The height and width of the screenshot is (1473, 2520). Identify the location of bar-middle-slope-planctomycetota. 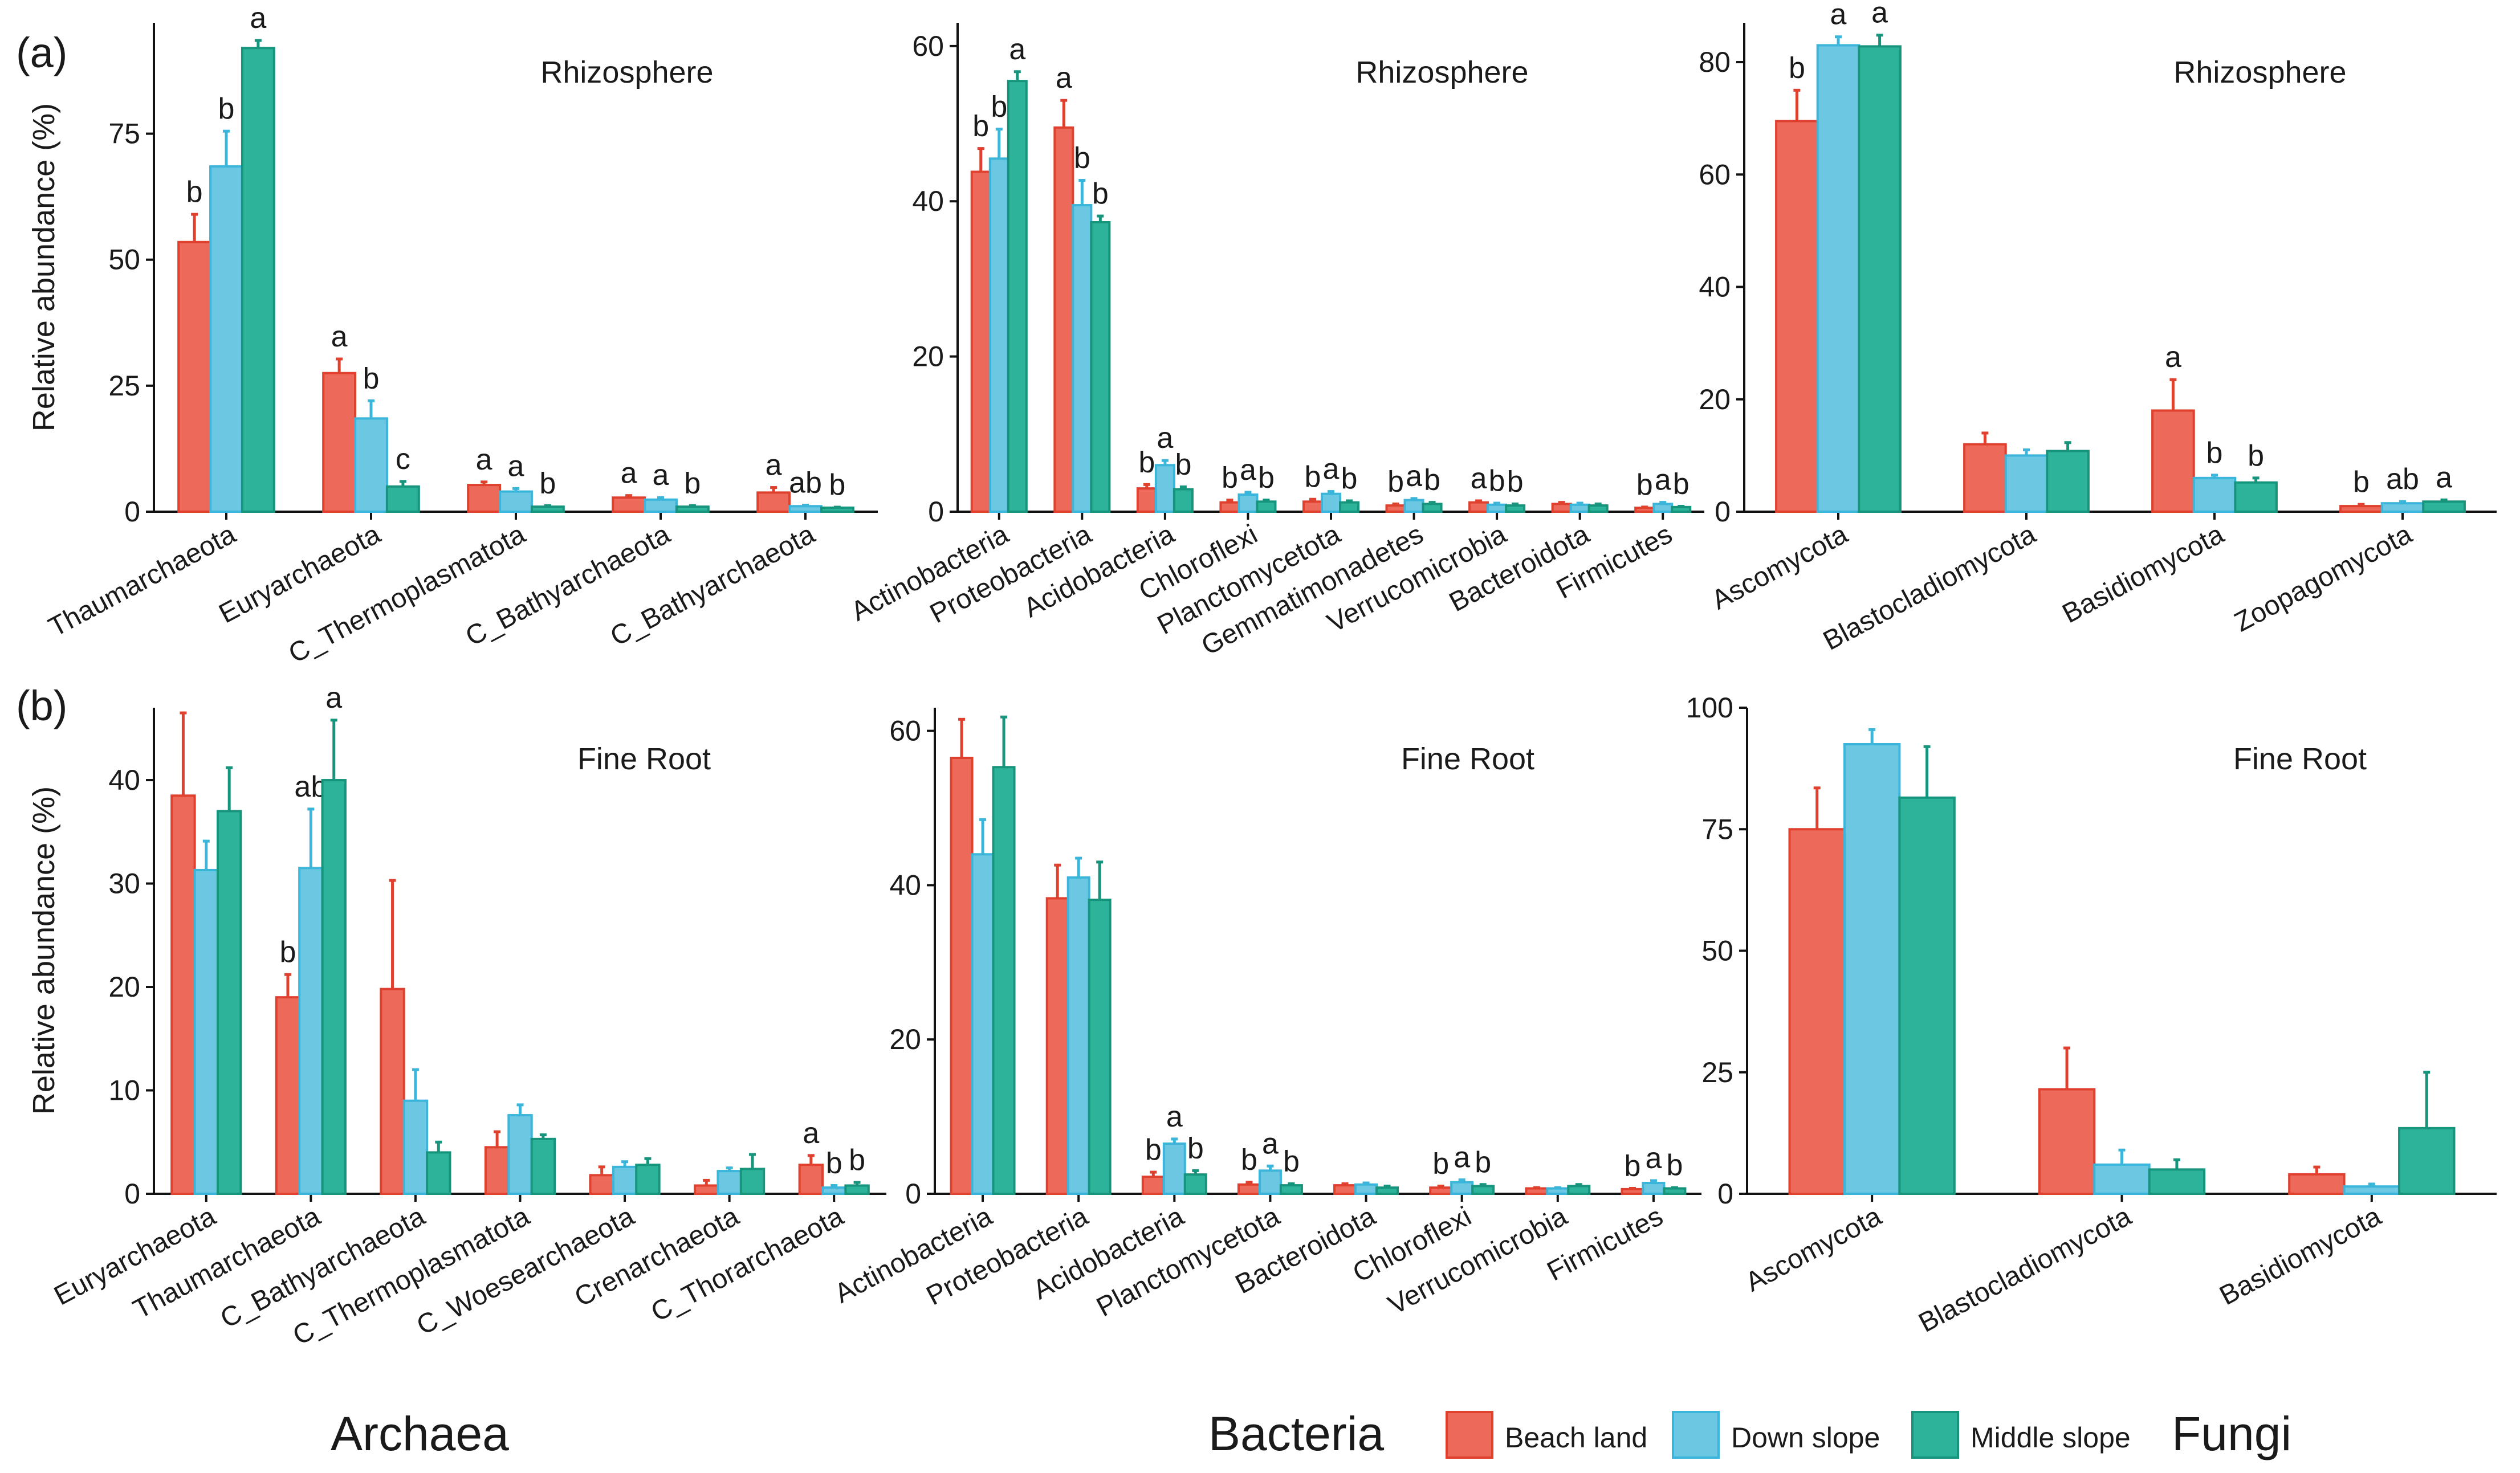
(1291, 1190).